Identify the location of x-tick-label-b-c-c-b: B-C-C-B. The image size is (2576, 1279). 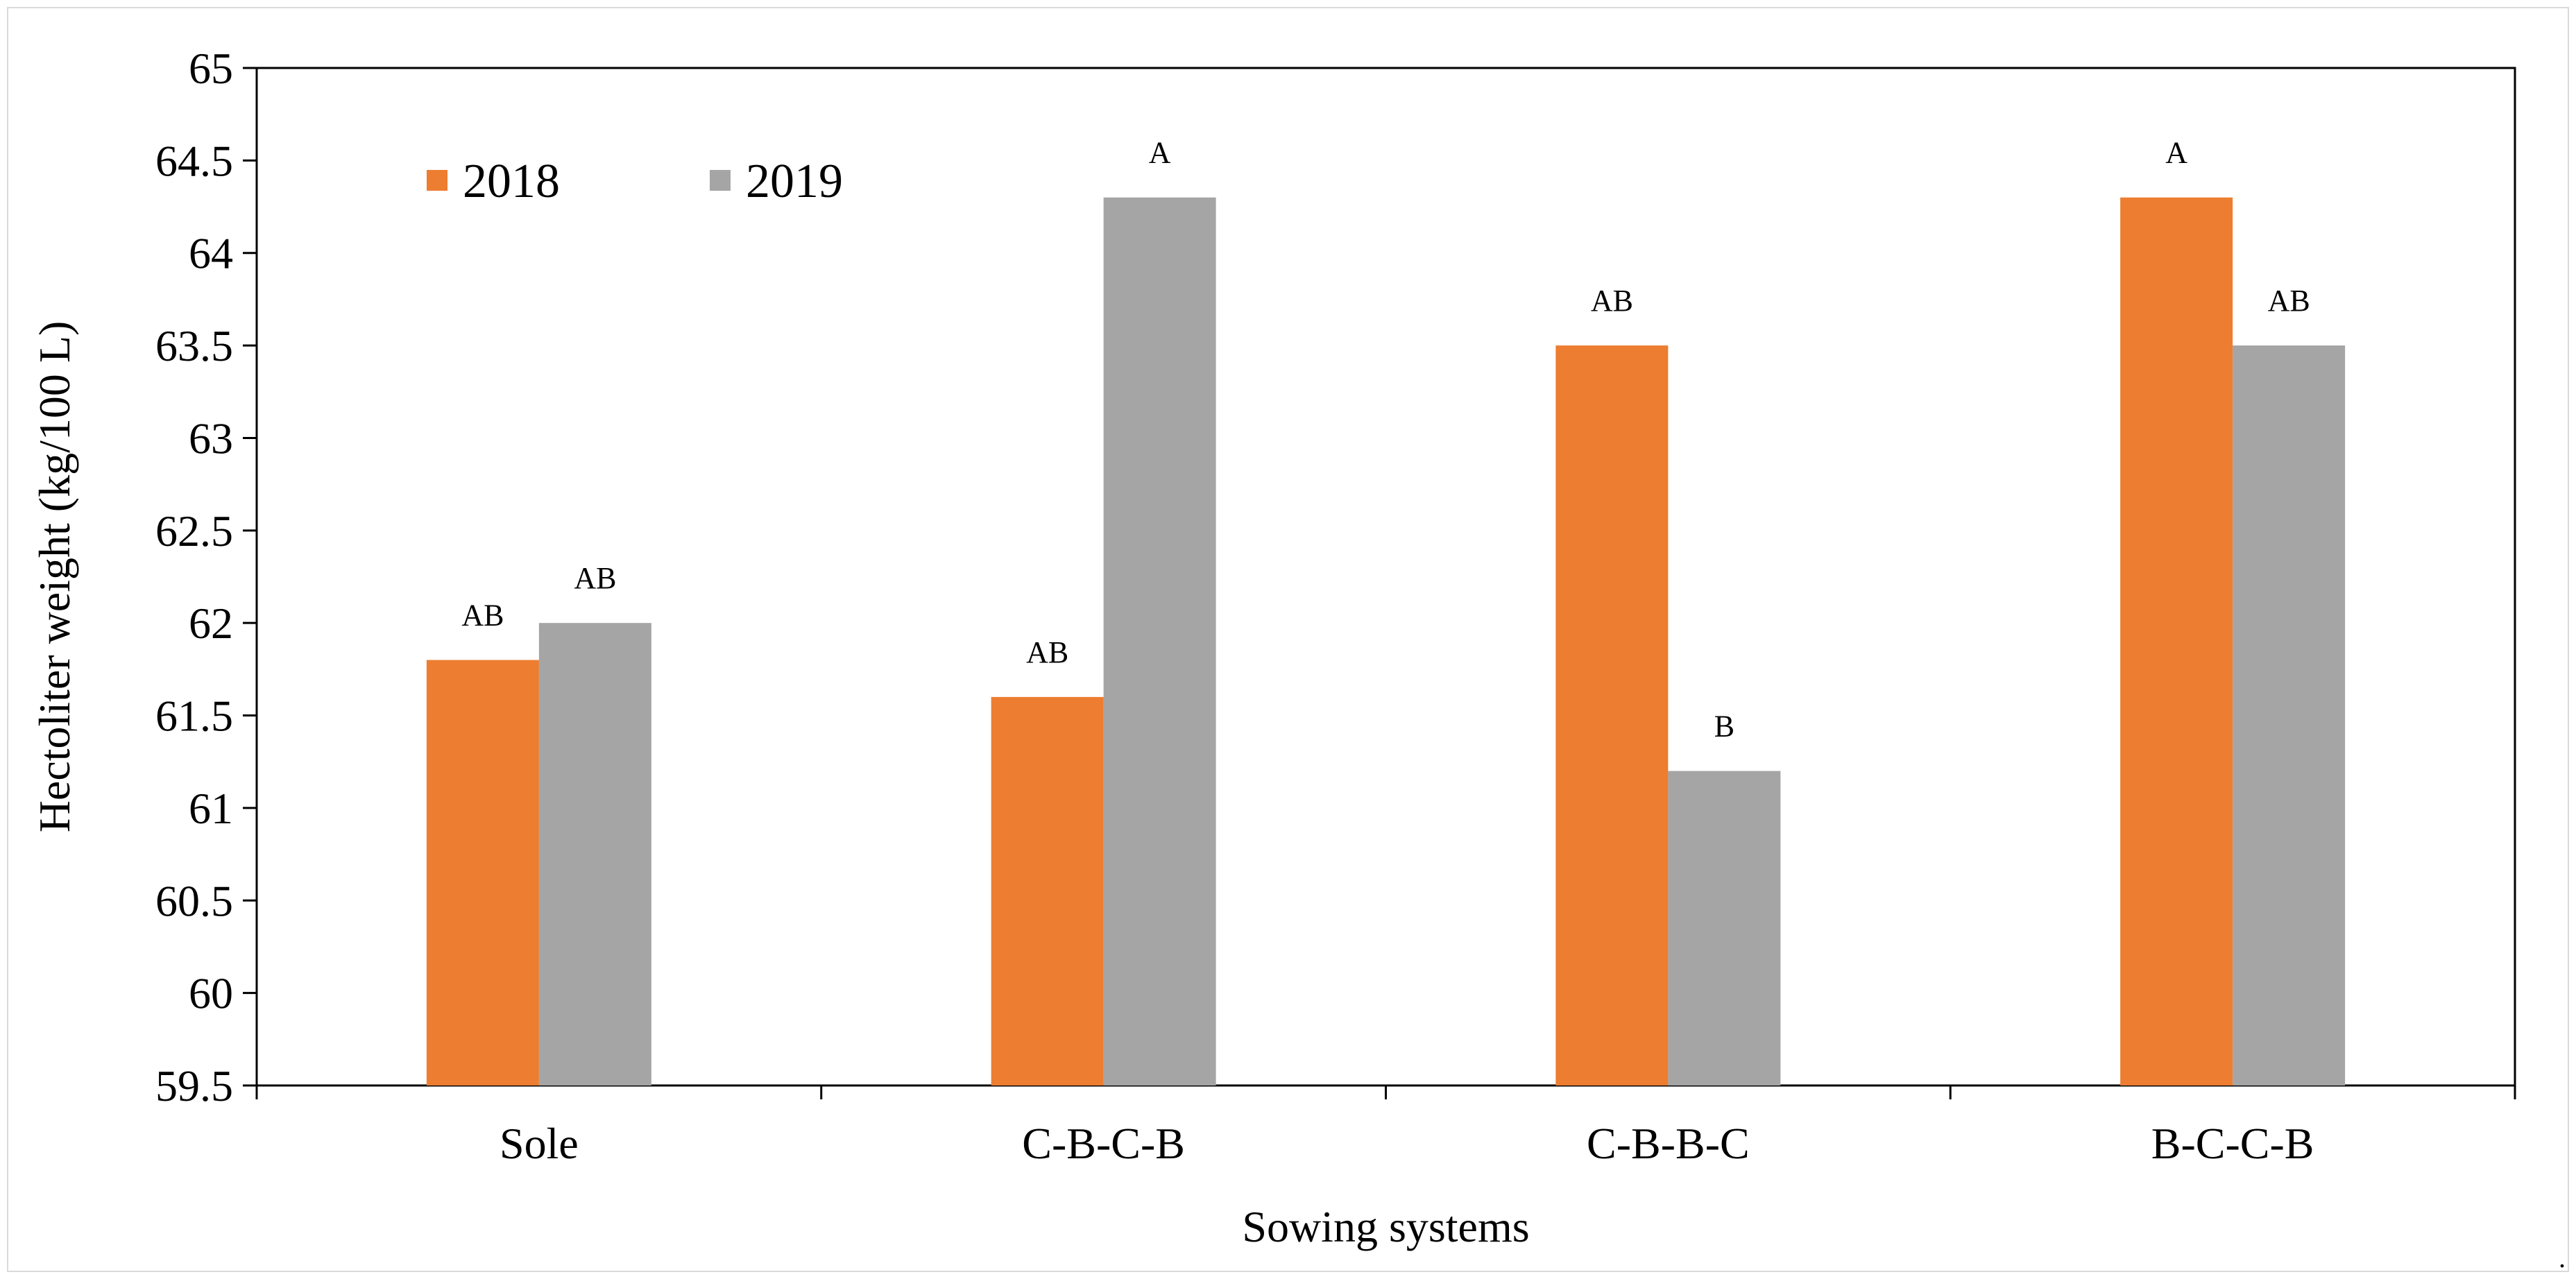
(2232, 1143).